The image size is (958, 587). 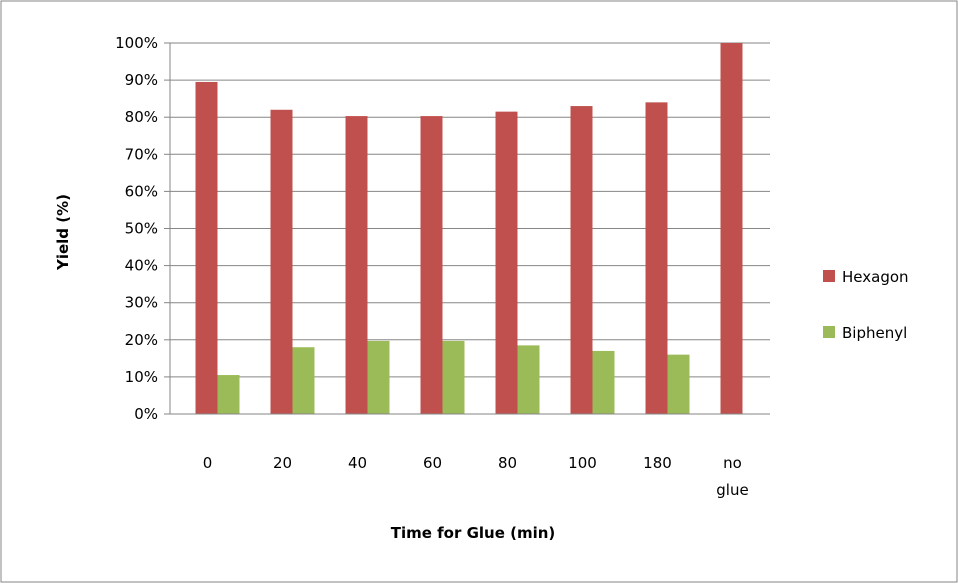 What do you see at coordinates (208, 463) in the screenshot?
I see `x-tick-label: 0` at bounding box center [208, 463].